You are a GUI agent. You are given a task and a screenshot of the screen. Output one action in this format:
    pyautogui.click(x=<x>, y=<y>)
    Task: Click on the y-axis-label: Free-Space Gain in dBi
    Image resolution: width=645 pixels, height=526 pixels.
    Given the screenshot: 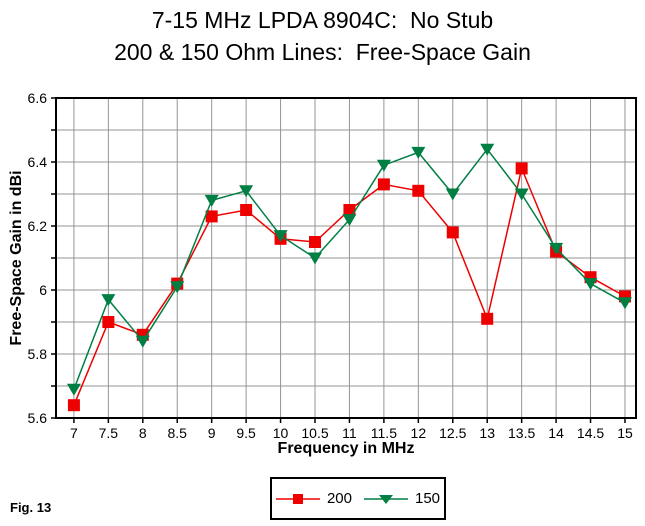 What is the action you would take?
    pyautogui.click(x=16, y=258)
    